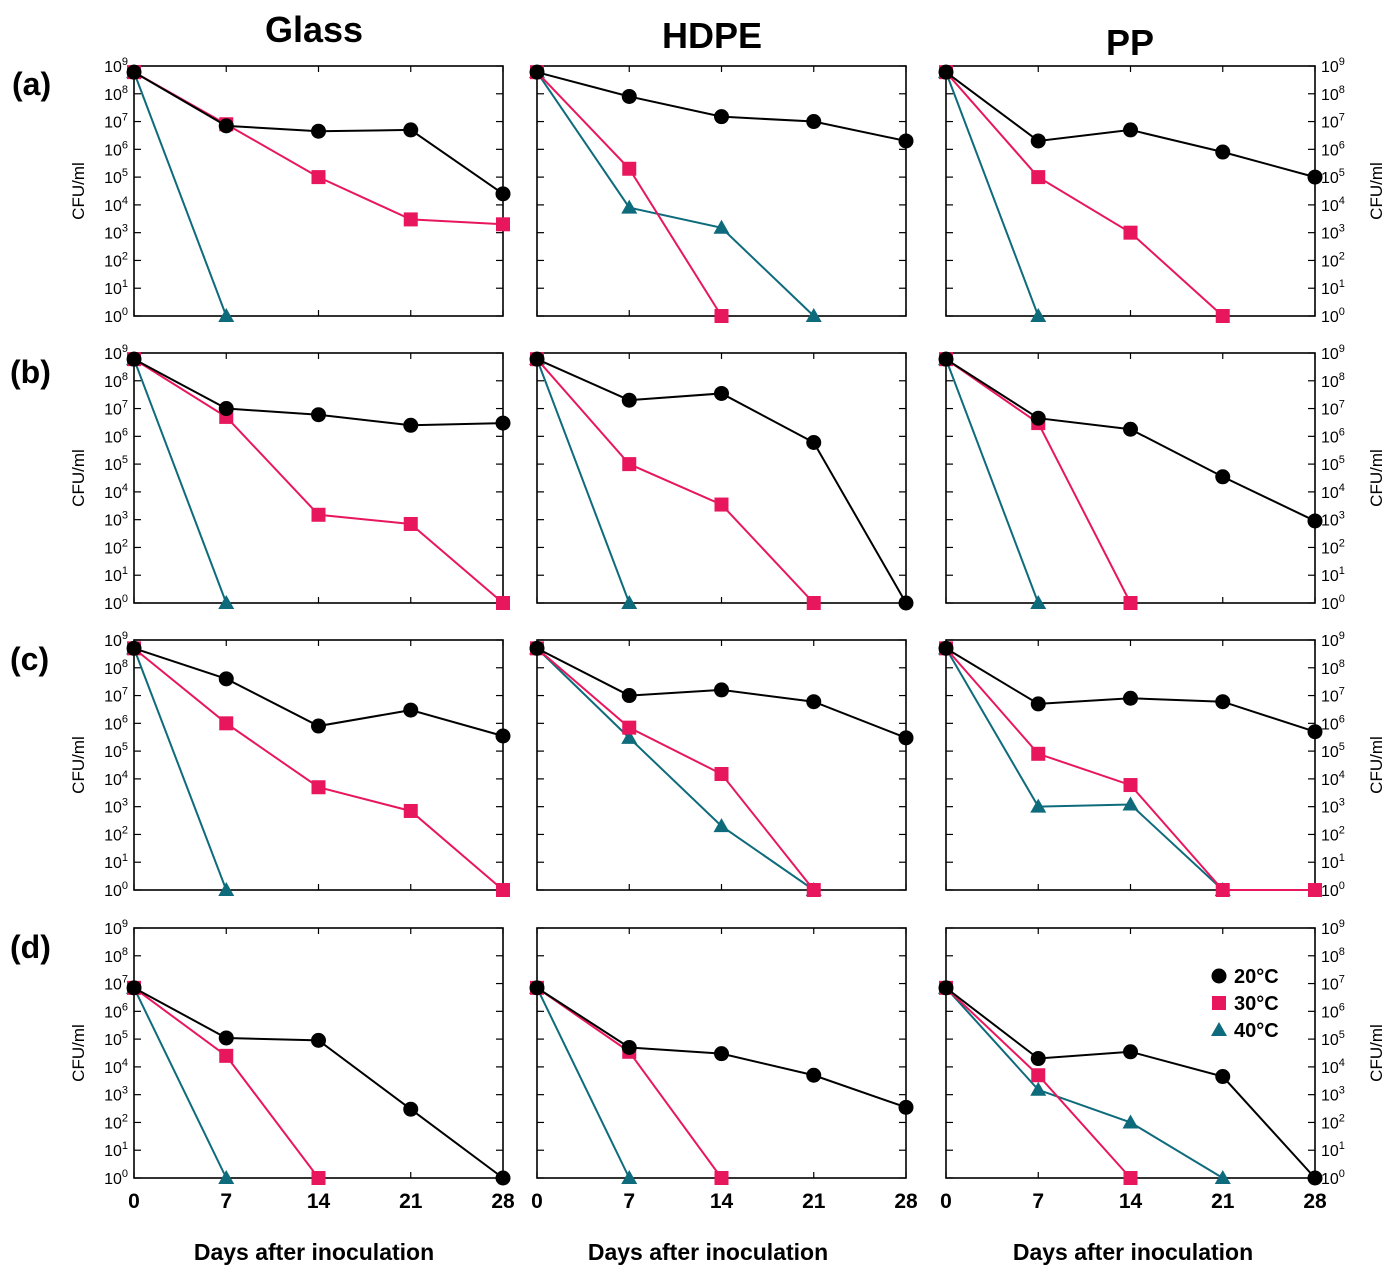  Describe the element at coordinates (1130, 42) in the screenshot. I see `column-title-pp: PP` at that location.